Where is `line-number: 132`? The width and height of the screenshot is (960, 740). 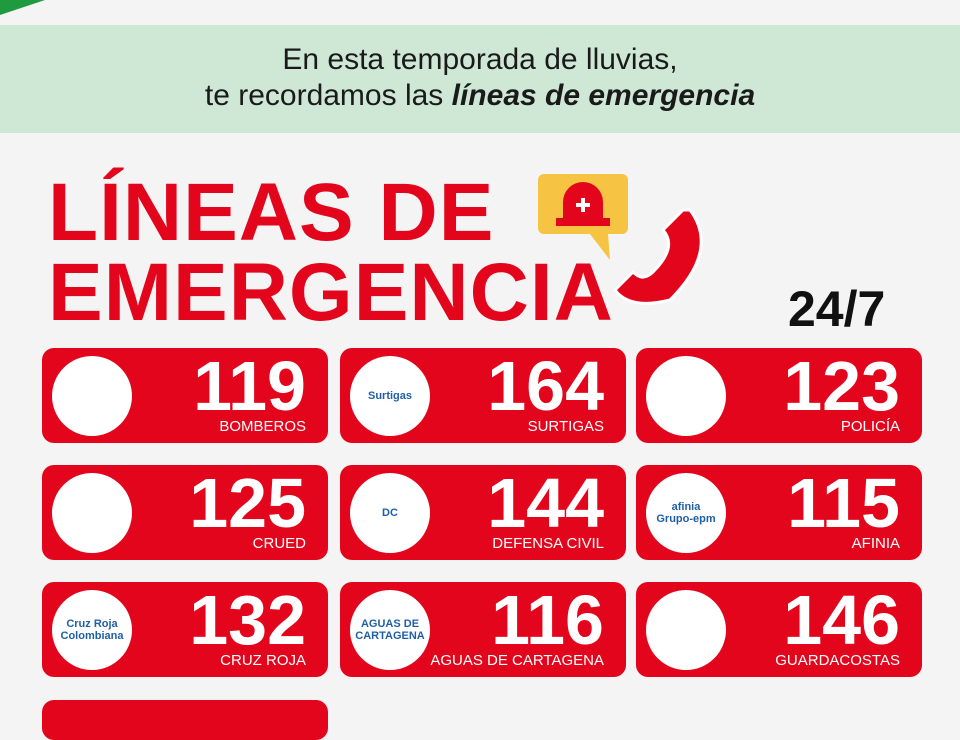
line-number: 132 is located at coordinates (247, 620).